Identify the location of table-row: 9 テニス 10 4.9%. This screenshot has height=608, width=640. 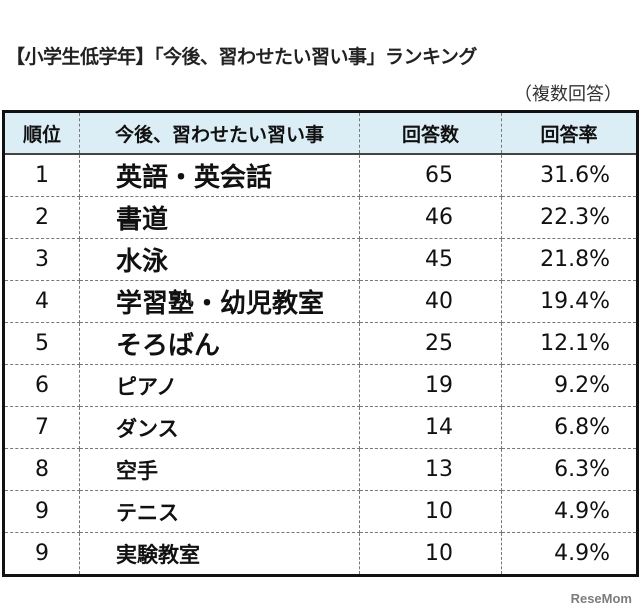
(320, 511).